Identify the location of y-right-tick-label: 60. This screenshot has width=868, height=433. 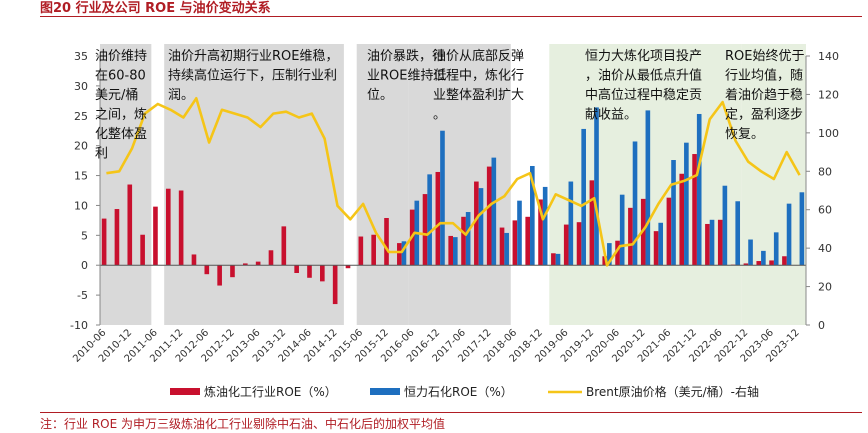
(825, 210).